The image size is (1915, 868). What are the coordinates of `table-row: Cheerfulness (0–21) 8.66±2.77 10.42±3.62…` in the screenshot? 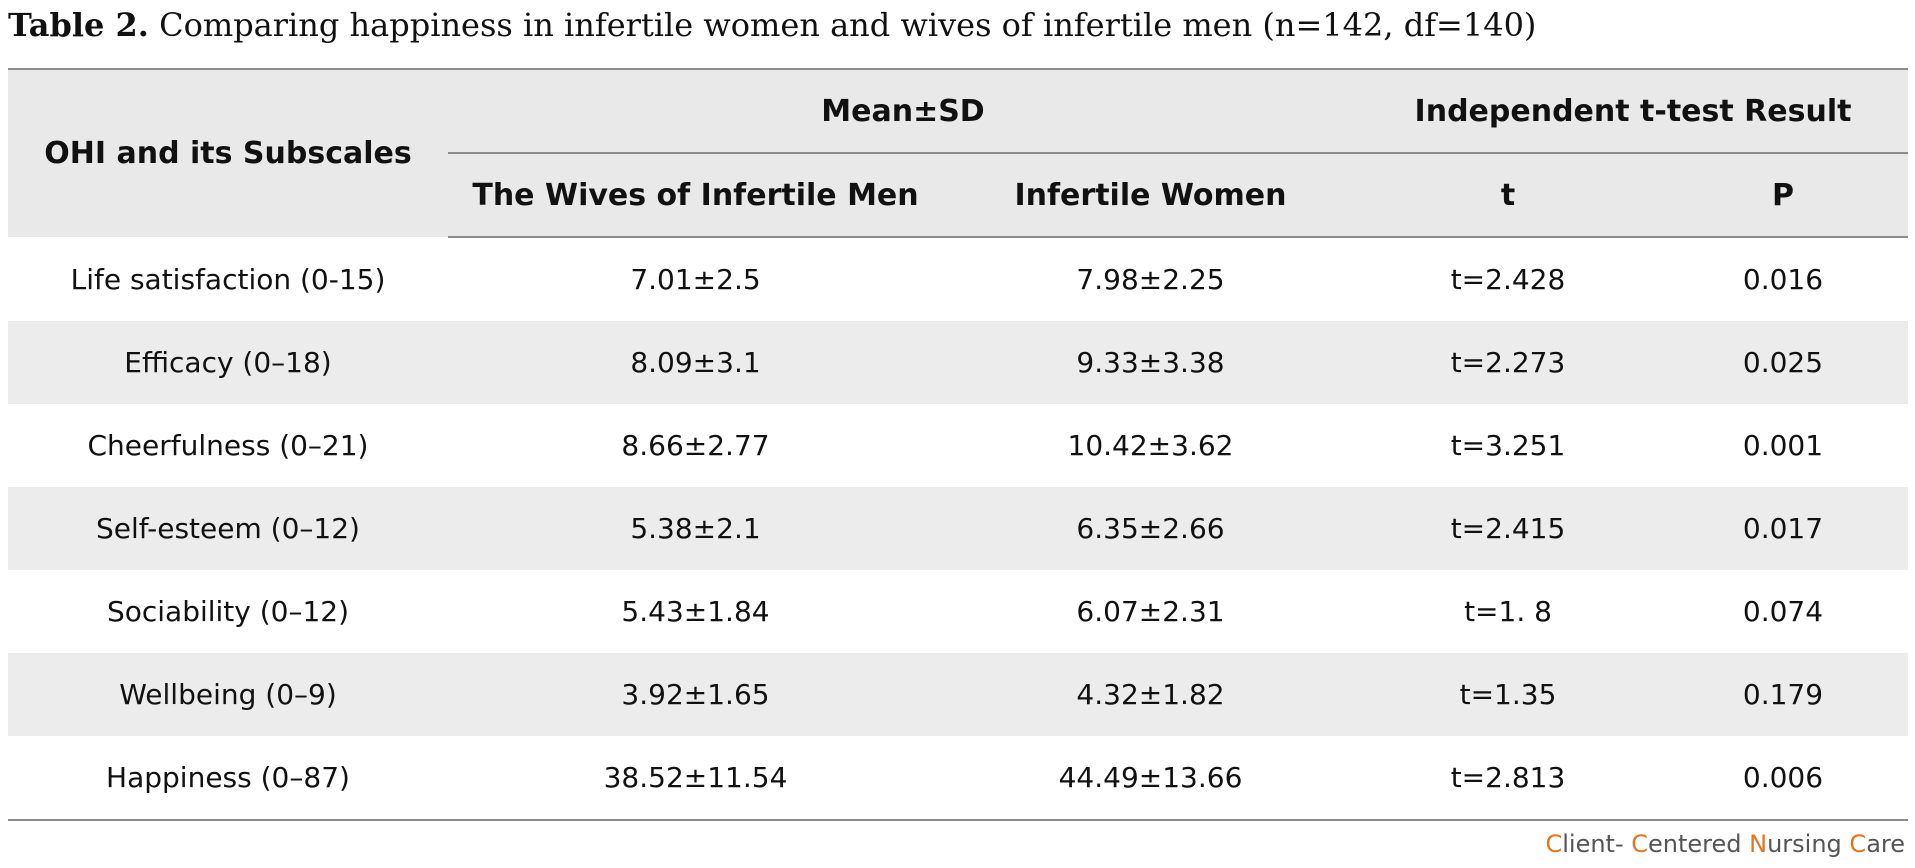 It's located at (958, 445).